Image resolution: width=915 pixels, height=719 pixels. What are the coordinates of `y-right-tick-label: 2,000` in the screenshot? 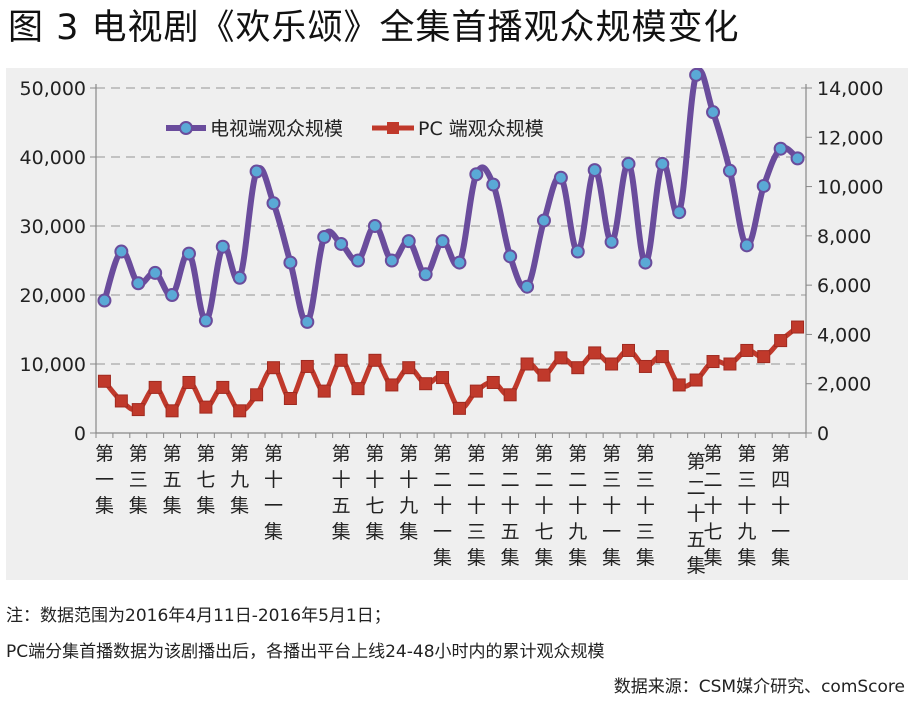 It's located at (844, 385).